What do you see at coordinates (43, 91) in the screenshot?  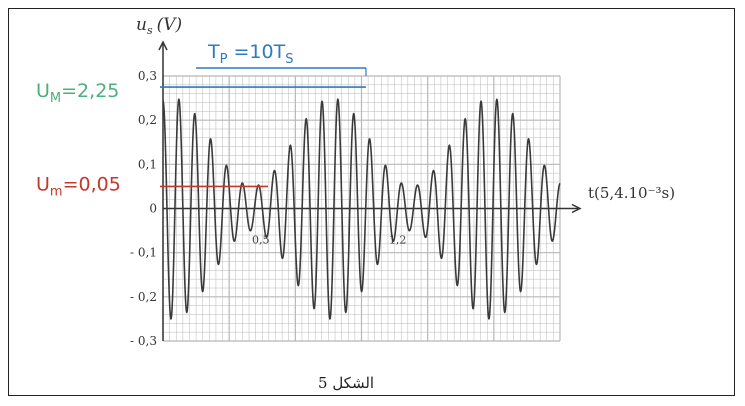 I see `umax-main: U` at bounding box center [43, 91].